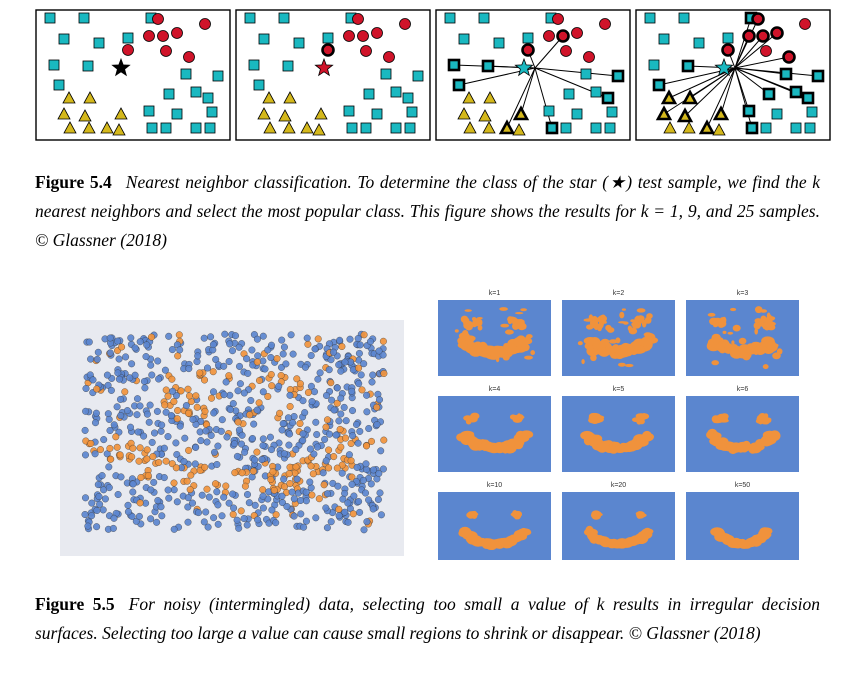 This screenshot has height=691, width=847. Describe the element at coordinates (133, 75) in the screenshot. I see `panel-frame` at that location.